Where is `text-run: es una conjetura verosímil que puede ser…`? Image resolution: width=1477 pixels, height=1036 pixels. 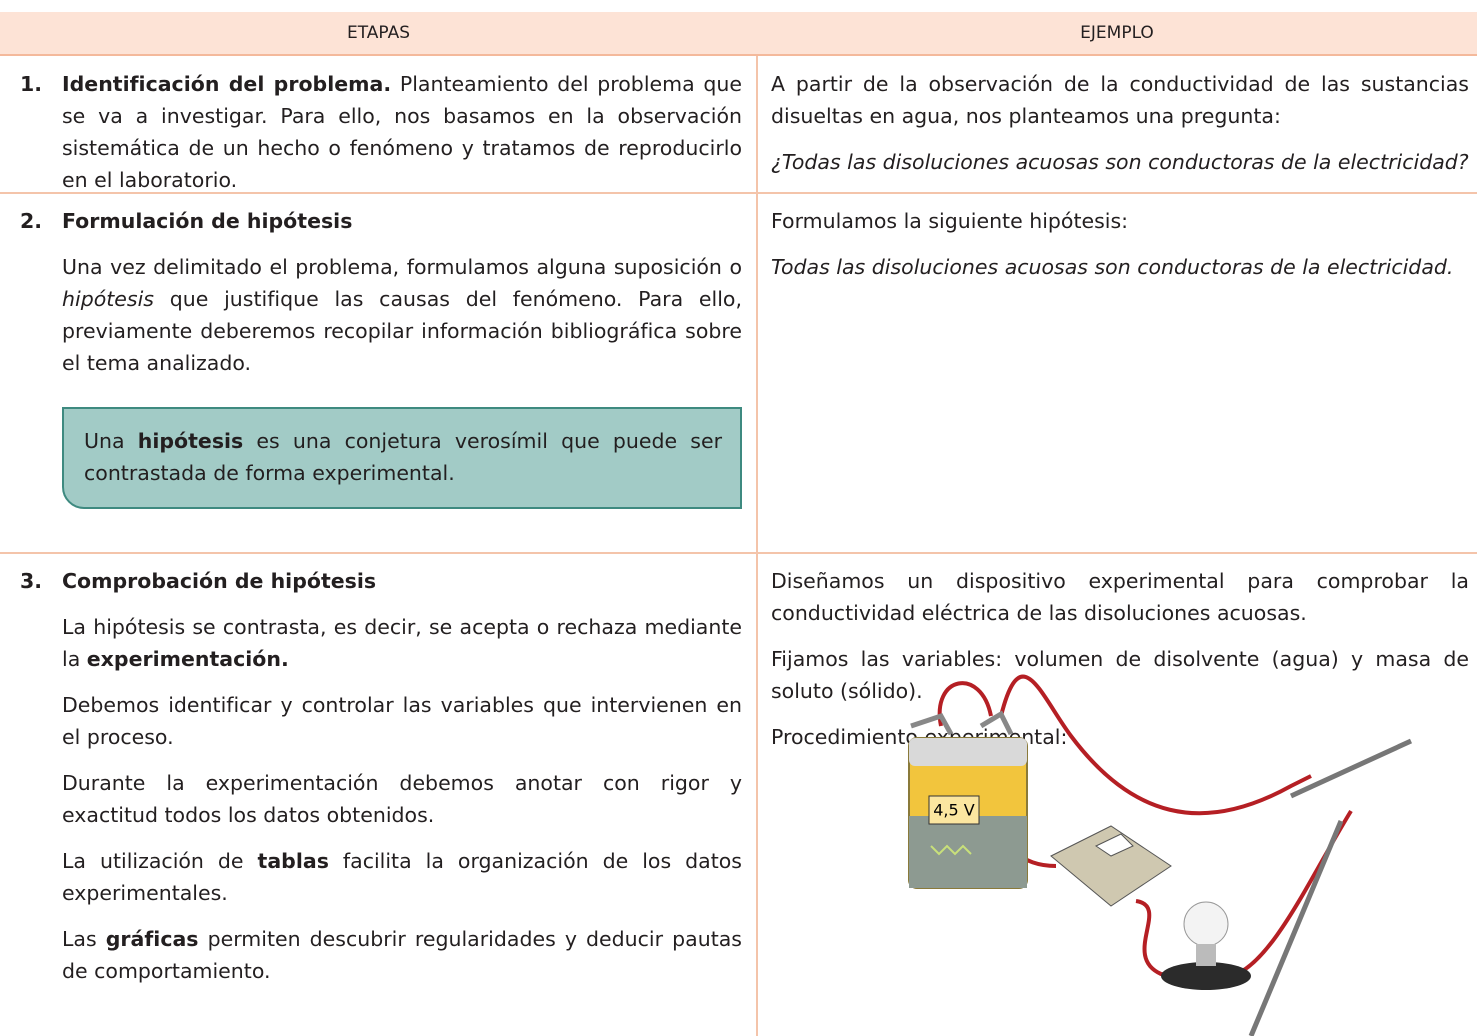
text-run: es una conjetura verosímil que puede ser… is located at coordinates (403, 457).